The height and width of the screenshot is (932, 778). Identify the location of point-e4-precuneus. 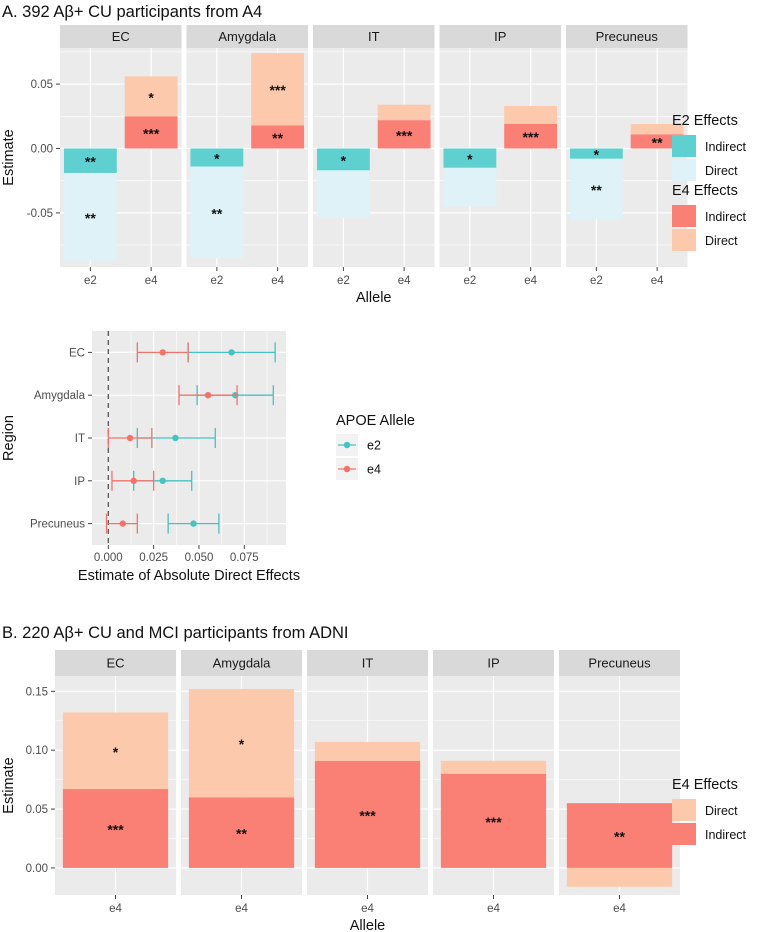
(123, 523).